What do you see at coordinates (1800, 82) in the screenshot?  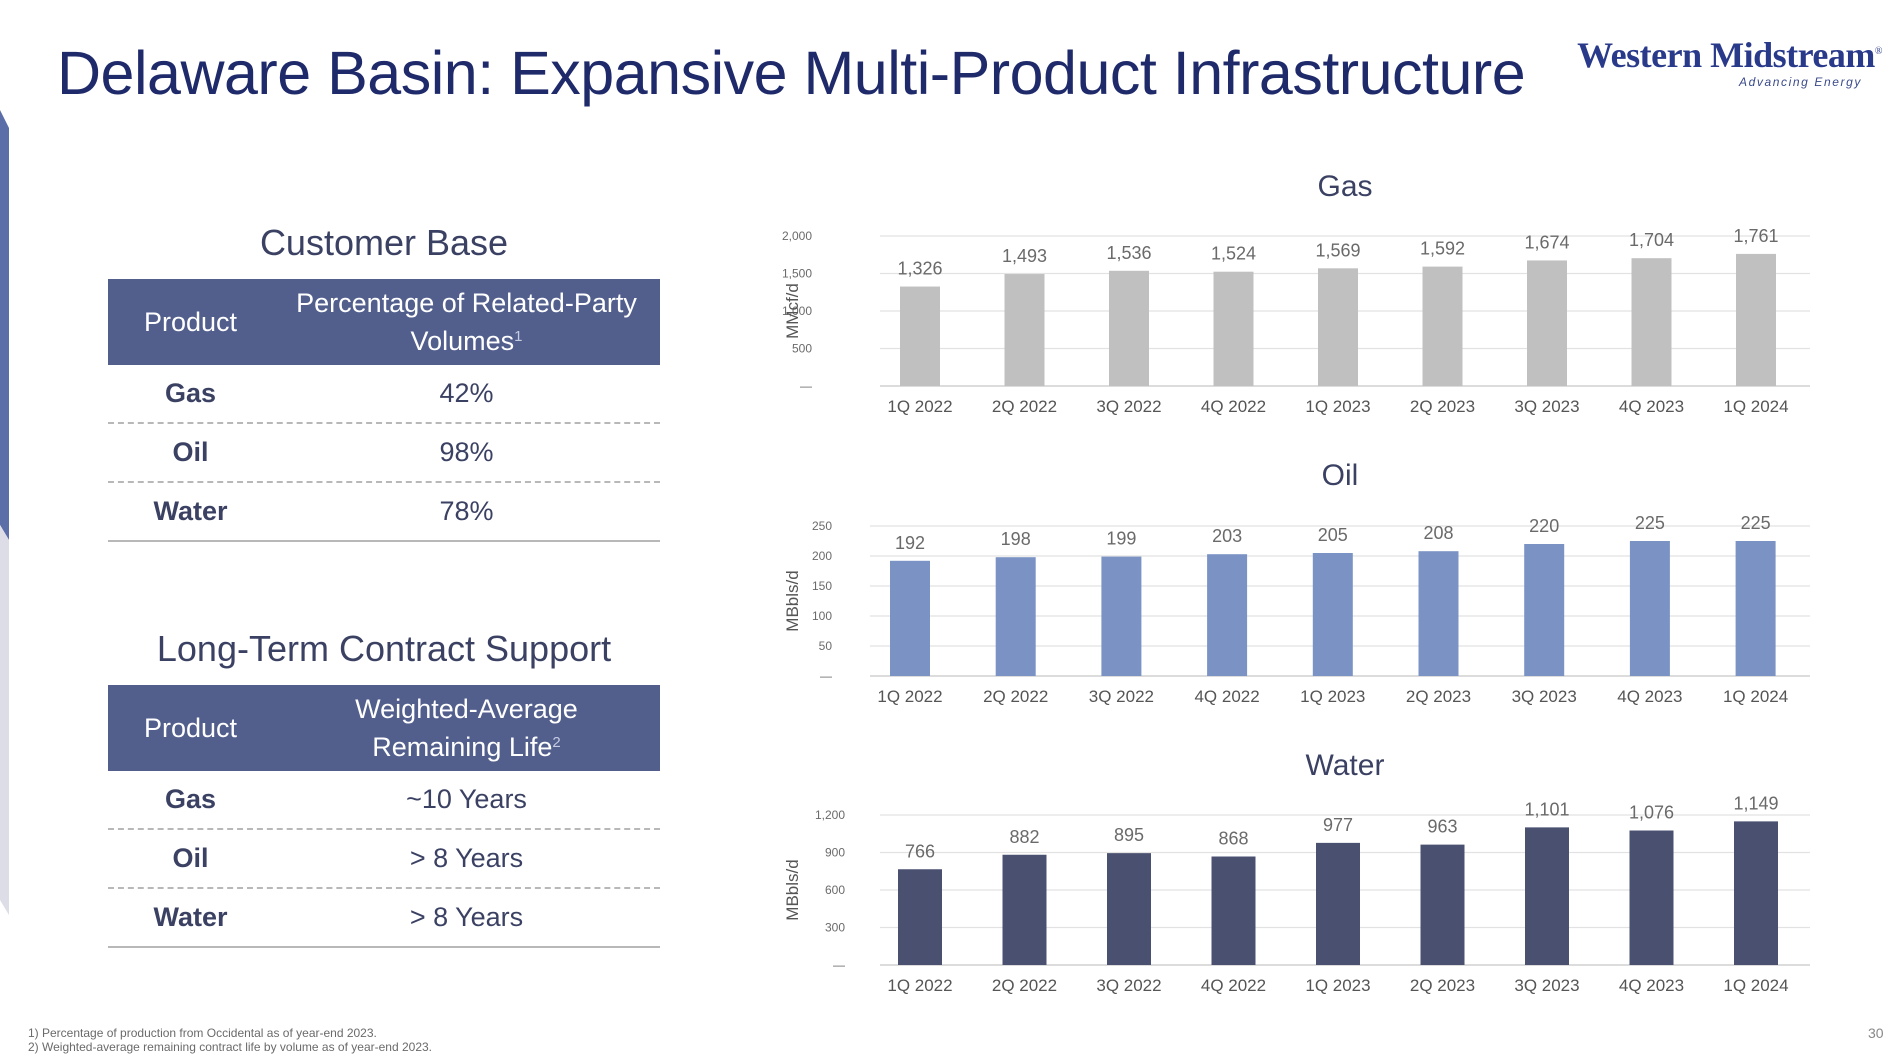 I see `logo-tagline: Advancing Energy` at bounding box center [1800, 82].